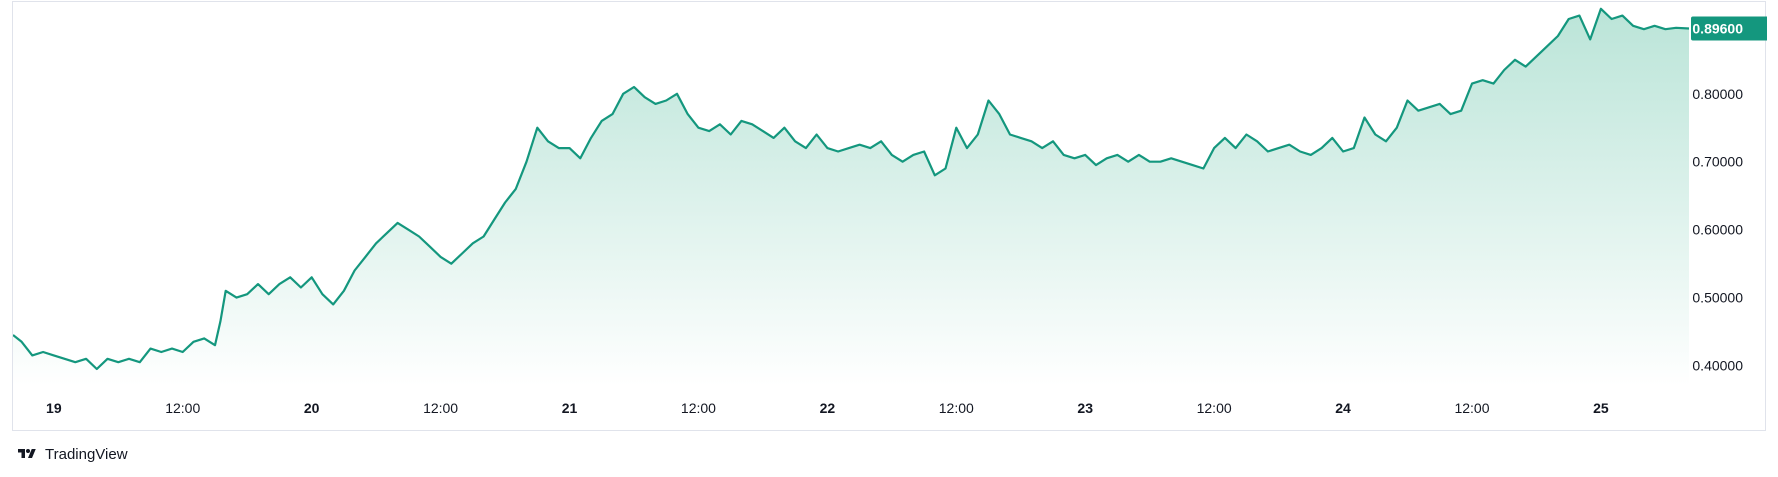  What do you see at coordinates (1717, 94) in the screenshot?
I see `y-tick-label: 0.80000` at bounding box center [1717, 94].